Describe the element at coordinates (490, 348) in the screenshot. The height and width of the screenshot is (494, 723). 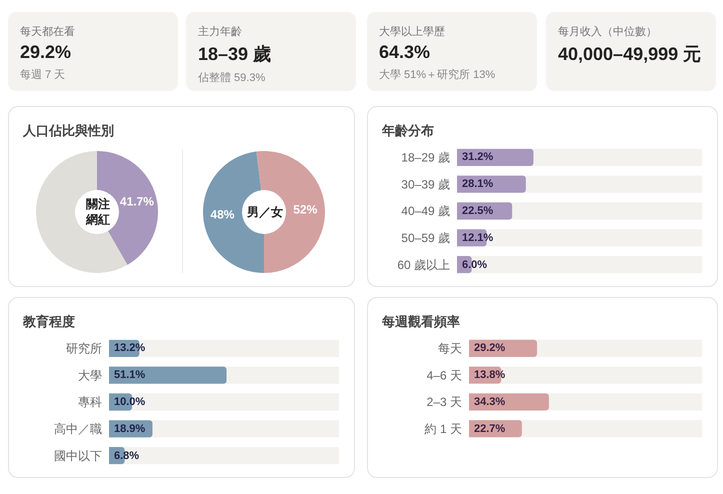
I see `data-label: 29.2%` at that location.